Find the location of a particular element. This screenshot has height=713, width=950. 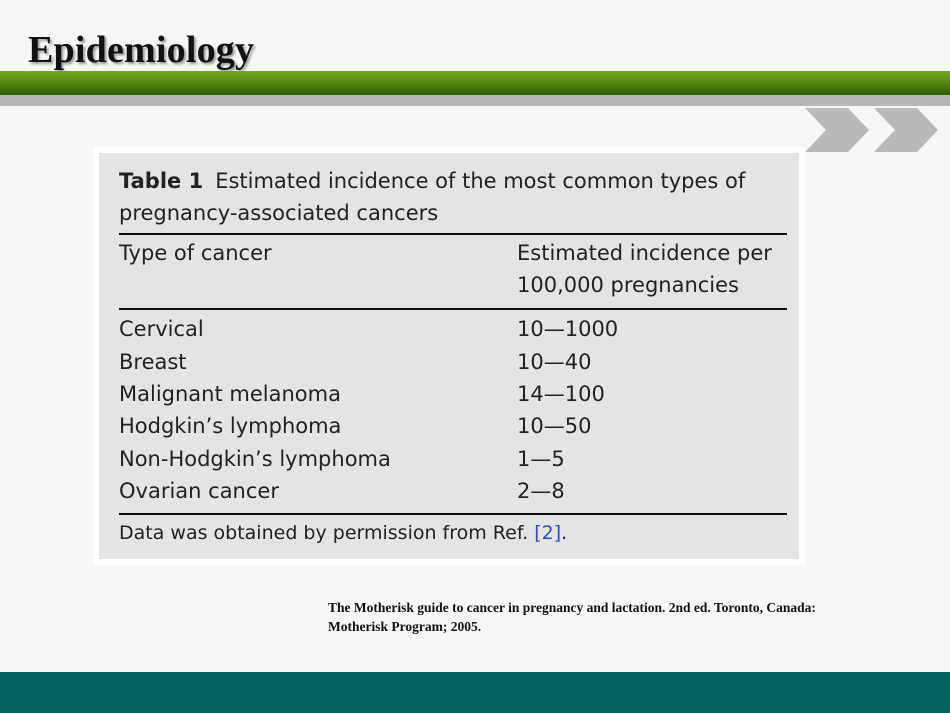

column-header-type: Type of cancer is located at coordinates (195, 253).